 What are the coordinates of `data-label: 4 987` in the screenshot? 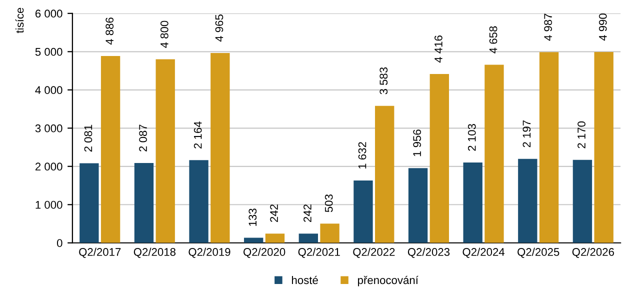 It's located at (548, 27).